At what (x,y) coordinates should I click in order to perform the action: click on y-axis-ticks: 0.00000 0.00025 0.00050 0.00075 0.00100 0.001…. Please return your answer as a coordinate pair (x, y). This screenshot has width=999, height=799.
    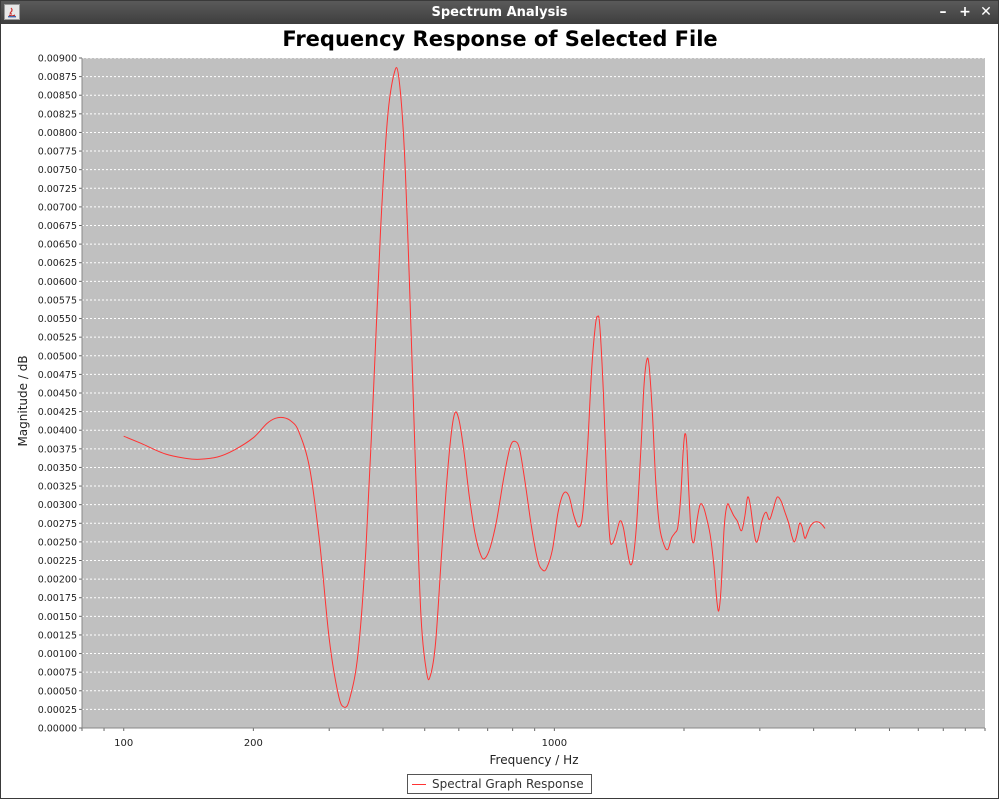
    Looking at the image, I should click on (60, 394).